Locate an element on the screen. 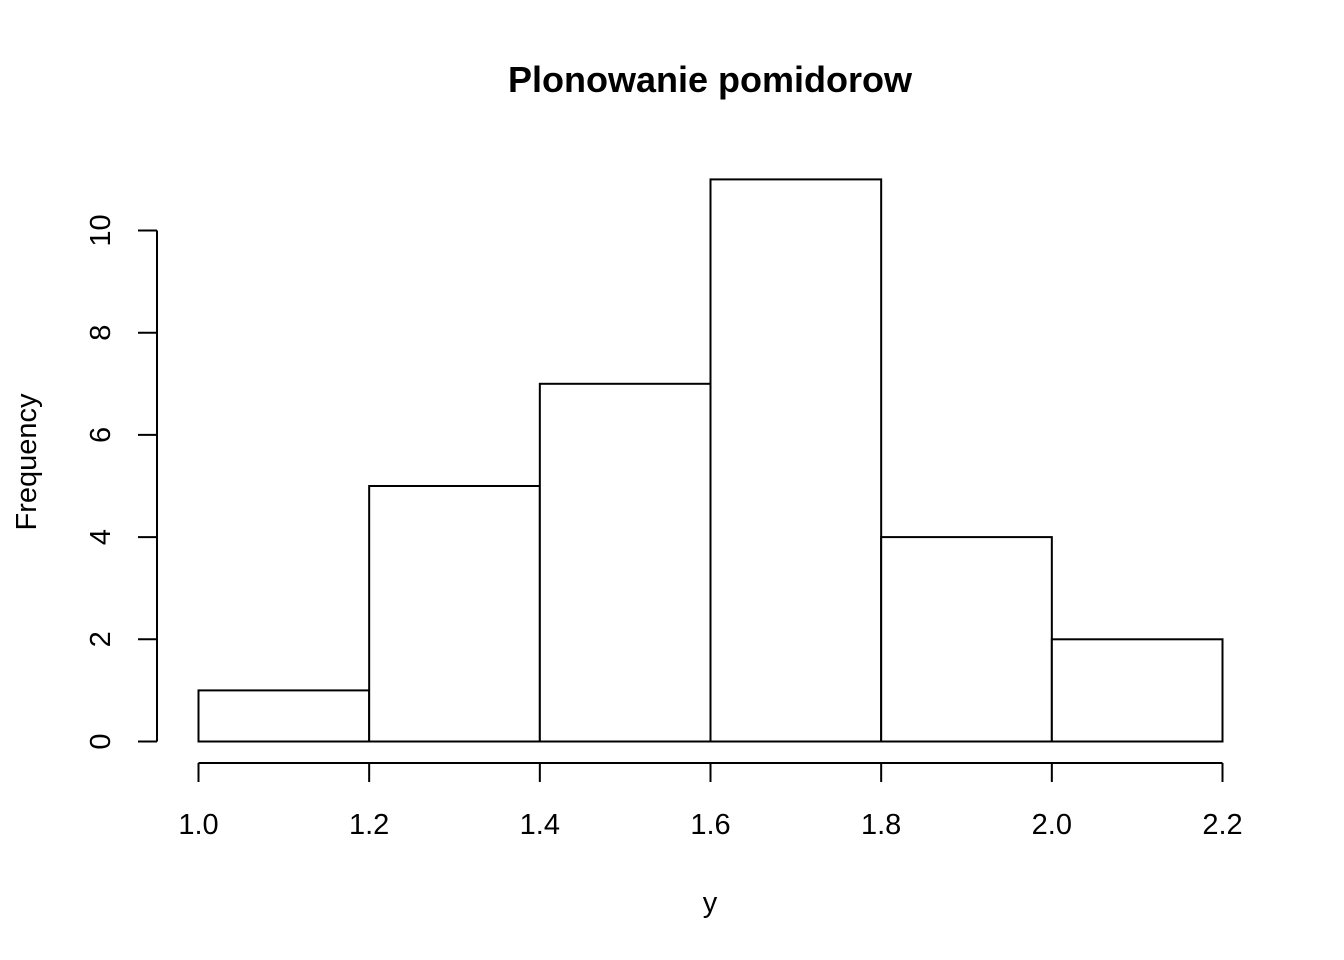 The width and height of the screenshot is (1344, 960). x-tick-label: 1.4 is located at coordinates (540, 825).